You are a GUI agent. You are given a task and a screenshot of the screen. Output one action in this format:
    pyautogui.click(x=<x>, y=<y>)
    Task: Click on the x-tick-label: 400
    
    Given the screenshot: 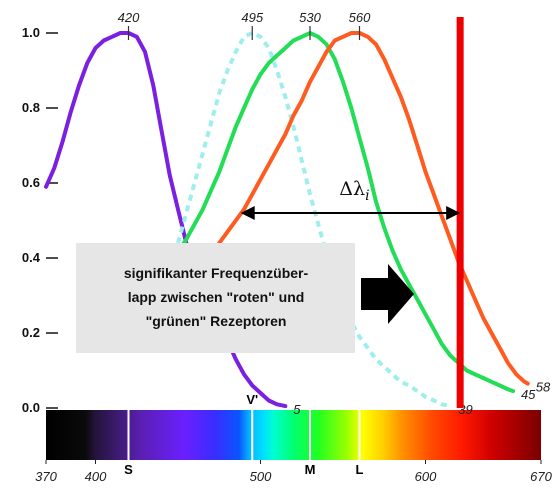 What is the action you would take?
    pyautogui.click(x=96, y=476)
    